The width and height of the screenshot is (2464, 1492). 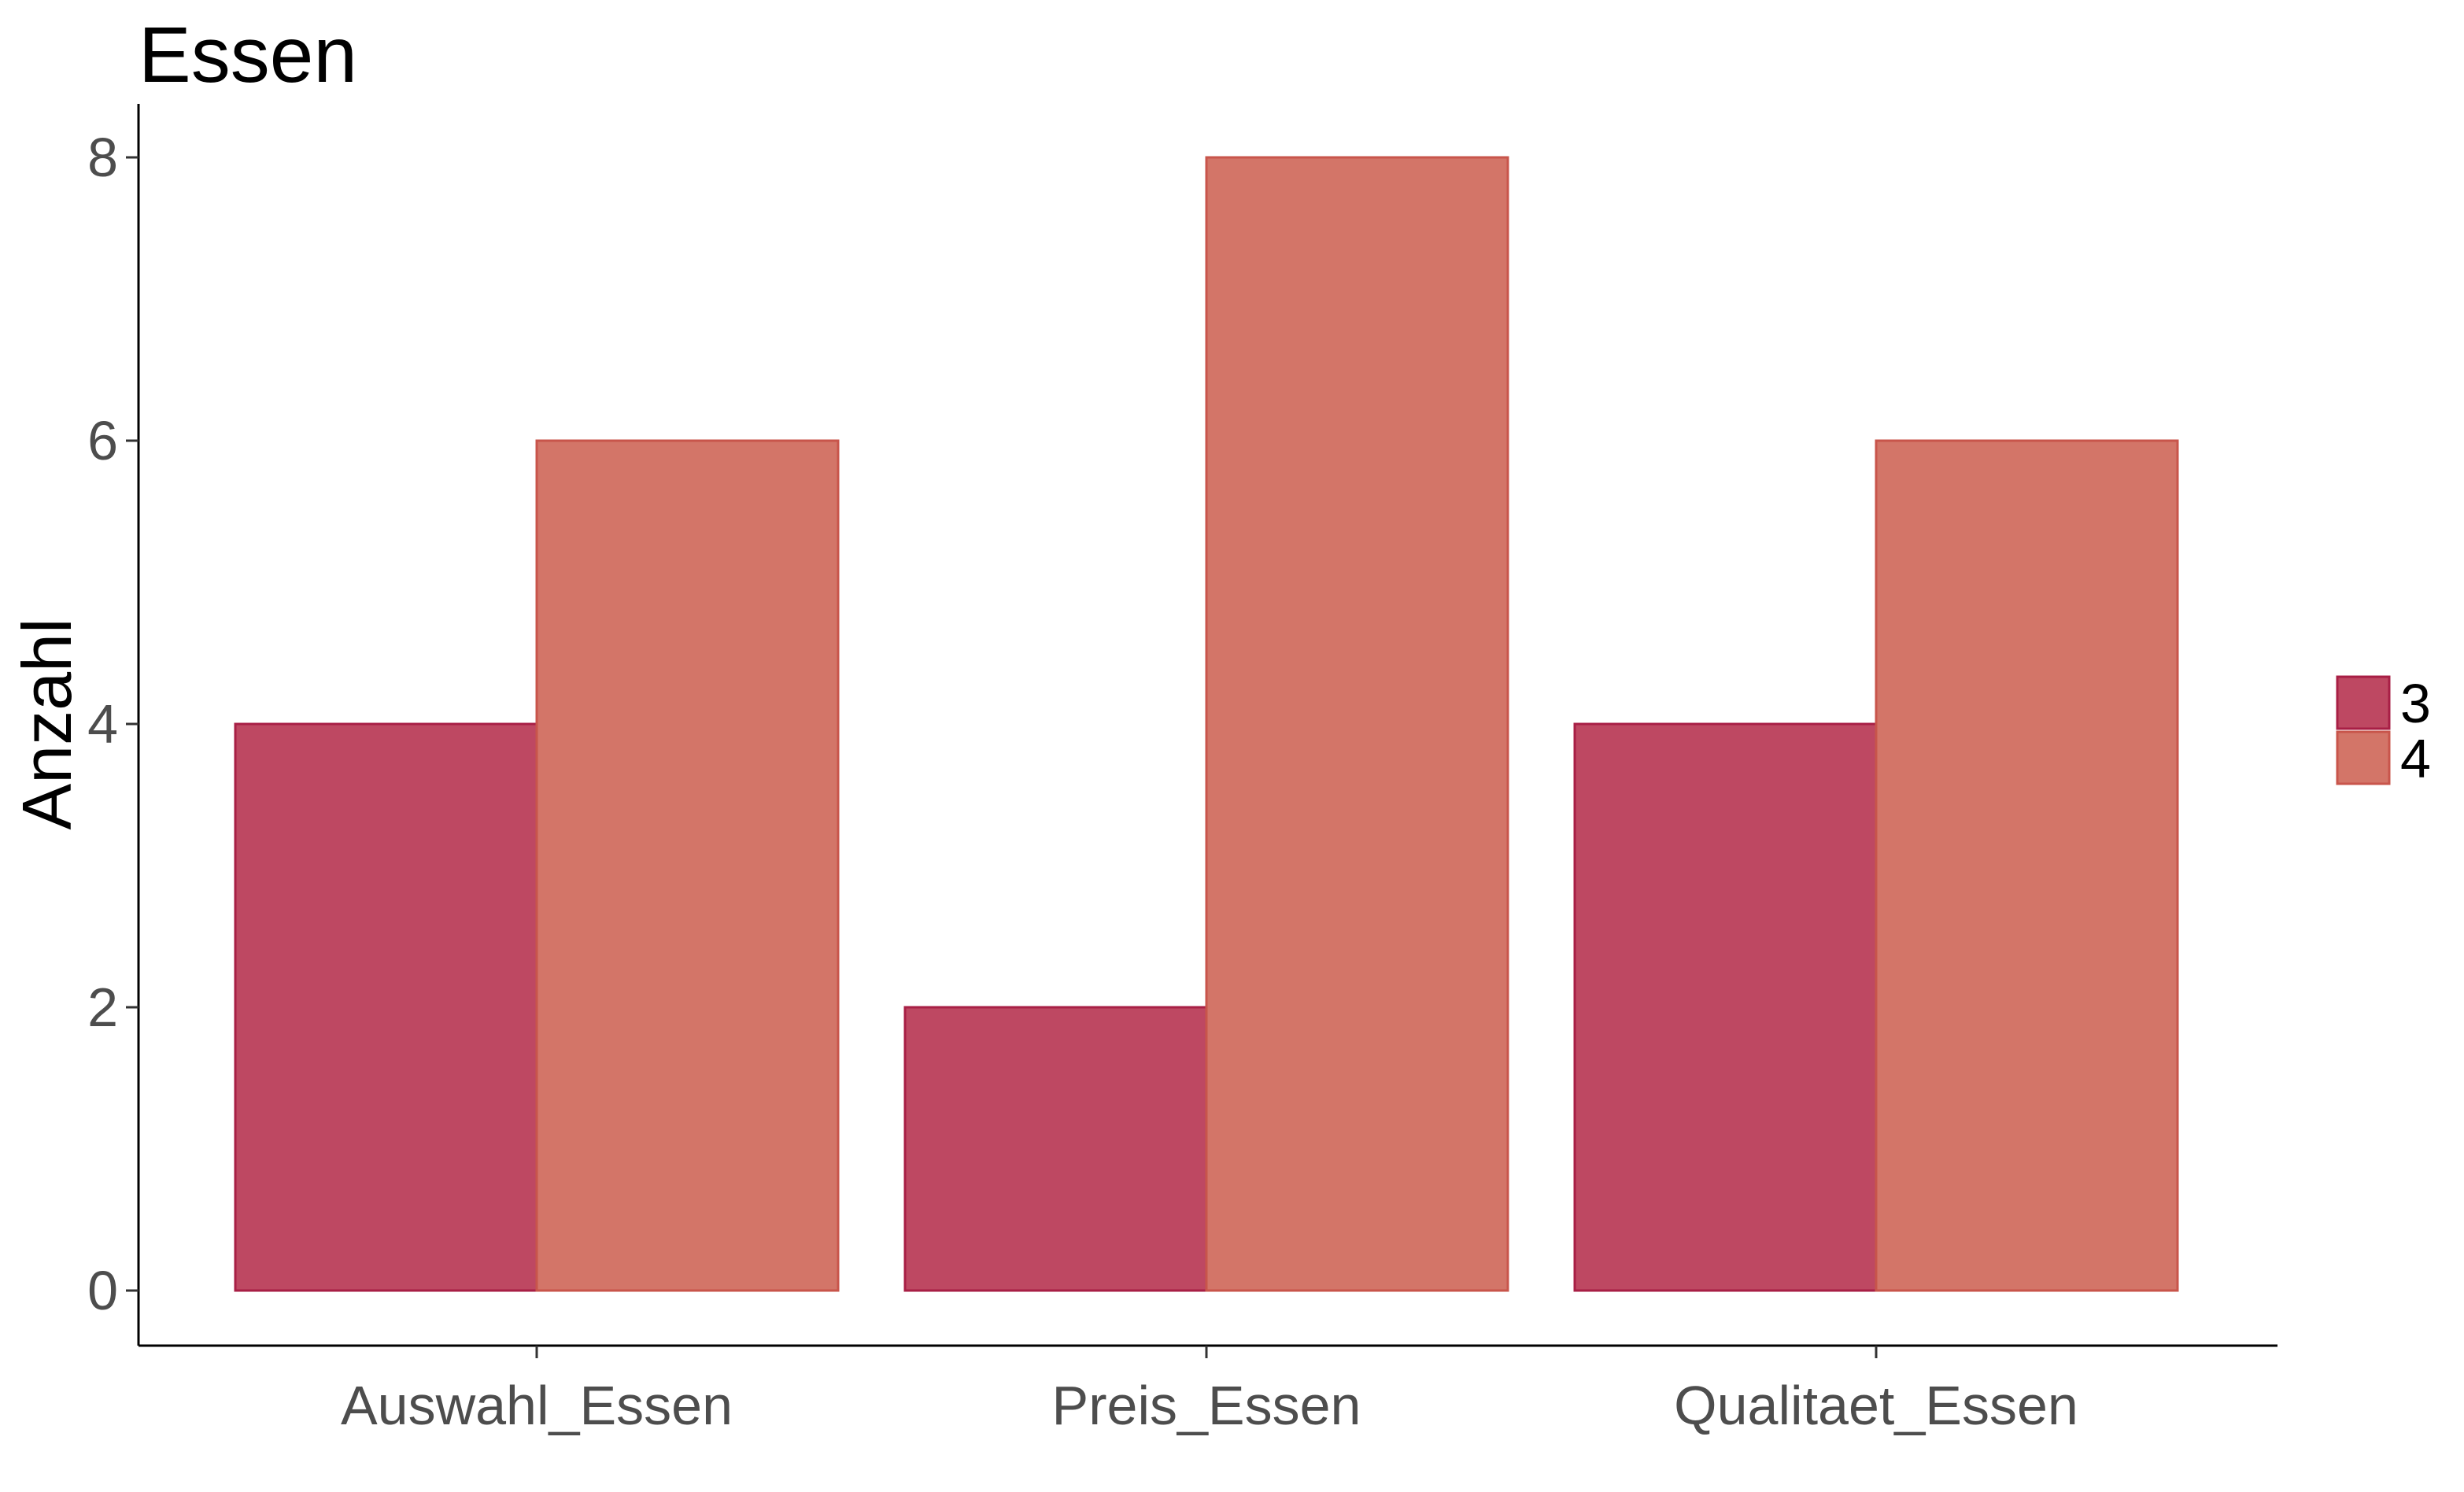 I want to click on chart-title: Essen, so click(x=248, y=55).